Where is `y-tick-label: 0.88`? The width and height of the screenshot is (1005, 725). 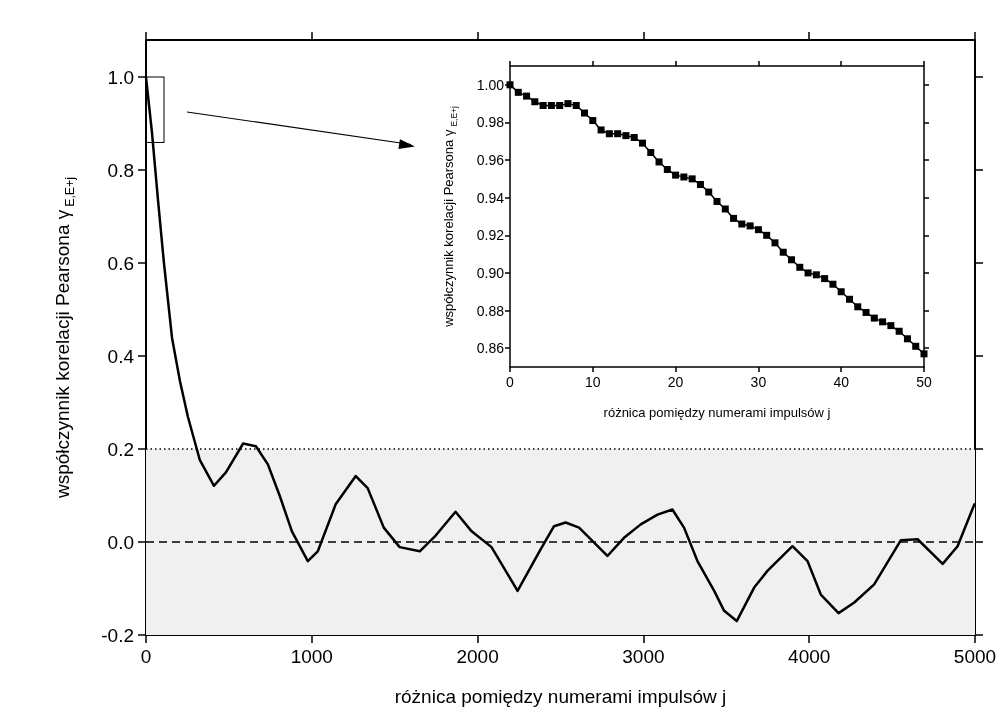
y-tick-label: 0.88 is located at coordinates (490, 310).